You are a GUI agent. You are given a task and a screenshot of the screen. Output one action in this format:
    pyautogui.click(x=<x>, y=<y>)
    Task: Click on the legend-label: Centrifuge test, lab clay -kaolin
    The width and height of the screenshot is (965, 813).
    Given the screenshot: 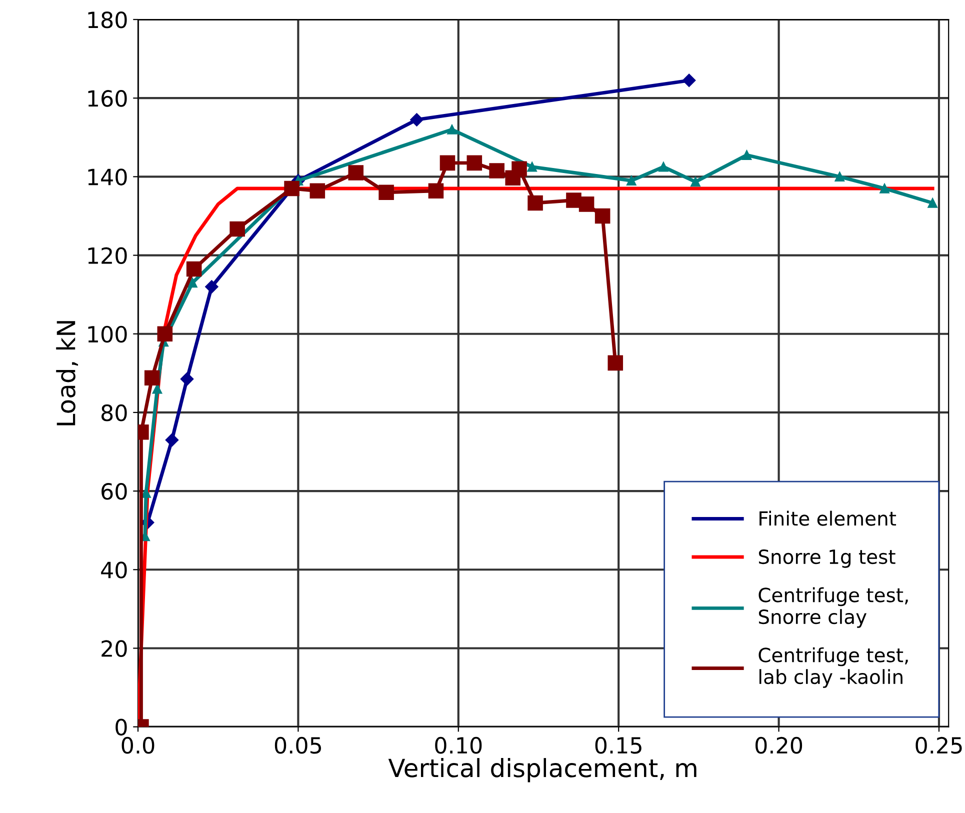 What is the action you would take?
    pyautogui.click(x=833, y=667)
    